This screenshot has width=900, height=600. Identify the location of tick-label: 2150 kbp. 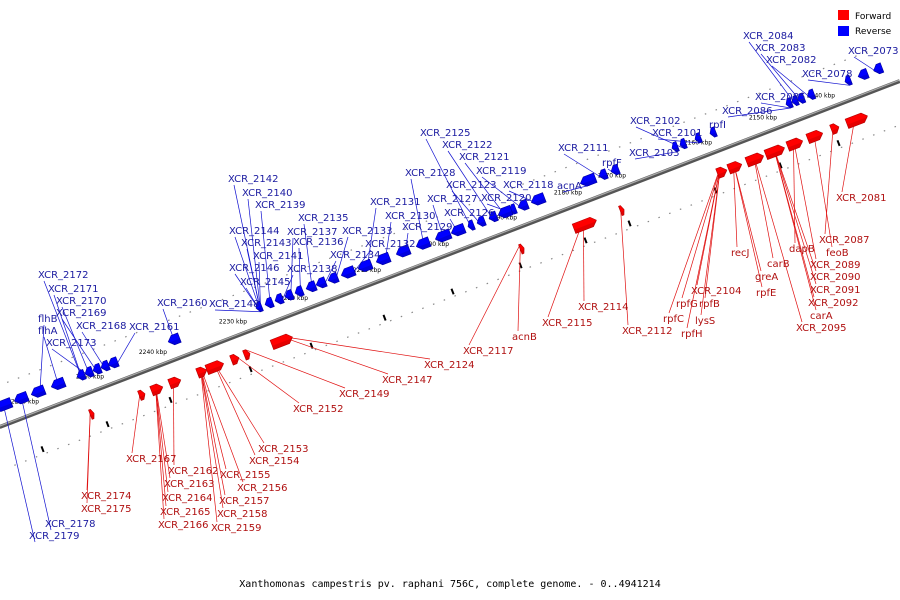
(763, 118).